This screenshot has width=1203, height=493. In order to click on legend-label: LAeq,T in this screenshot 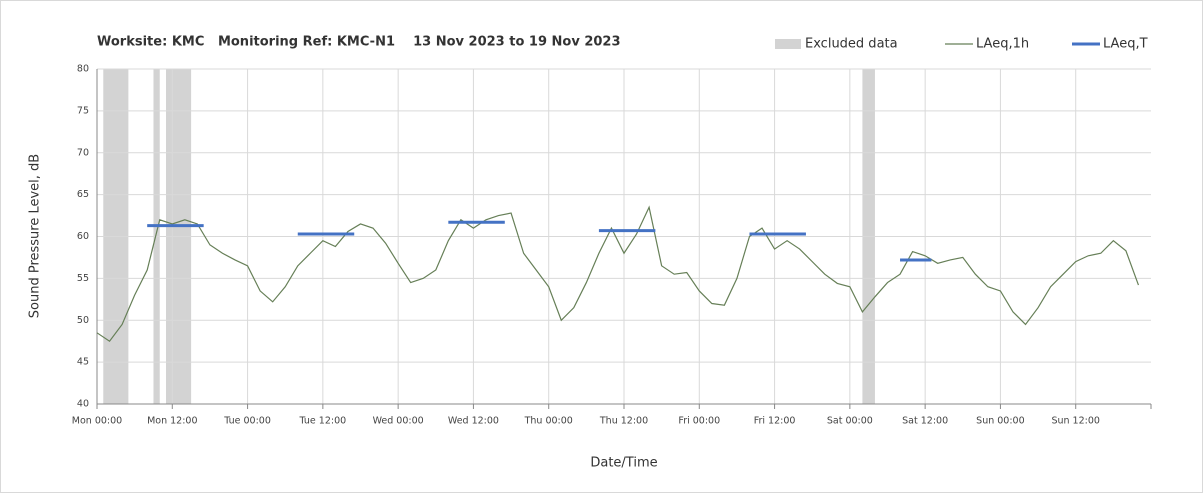, I will do `click(1125, 44)`.